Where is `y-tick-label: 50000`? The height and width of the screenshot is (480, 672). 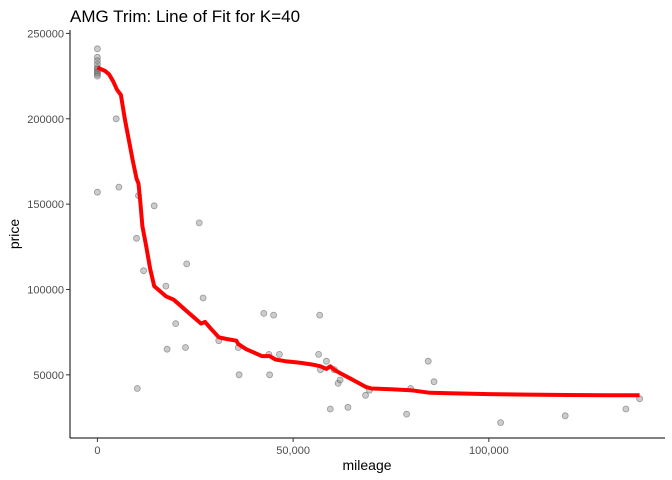 y-tick-label: 50000 is located at coordinates (48, 376).